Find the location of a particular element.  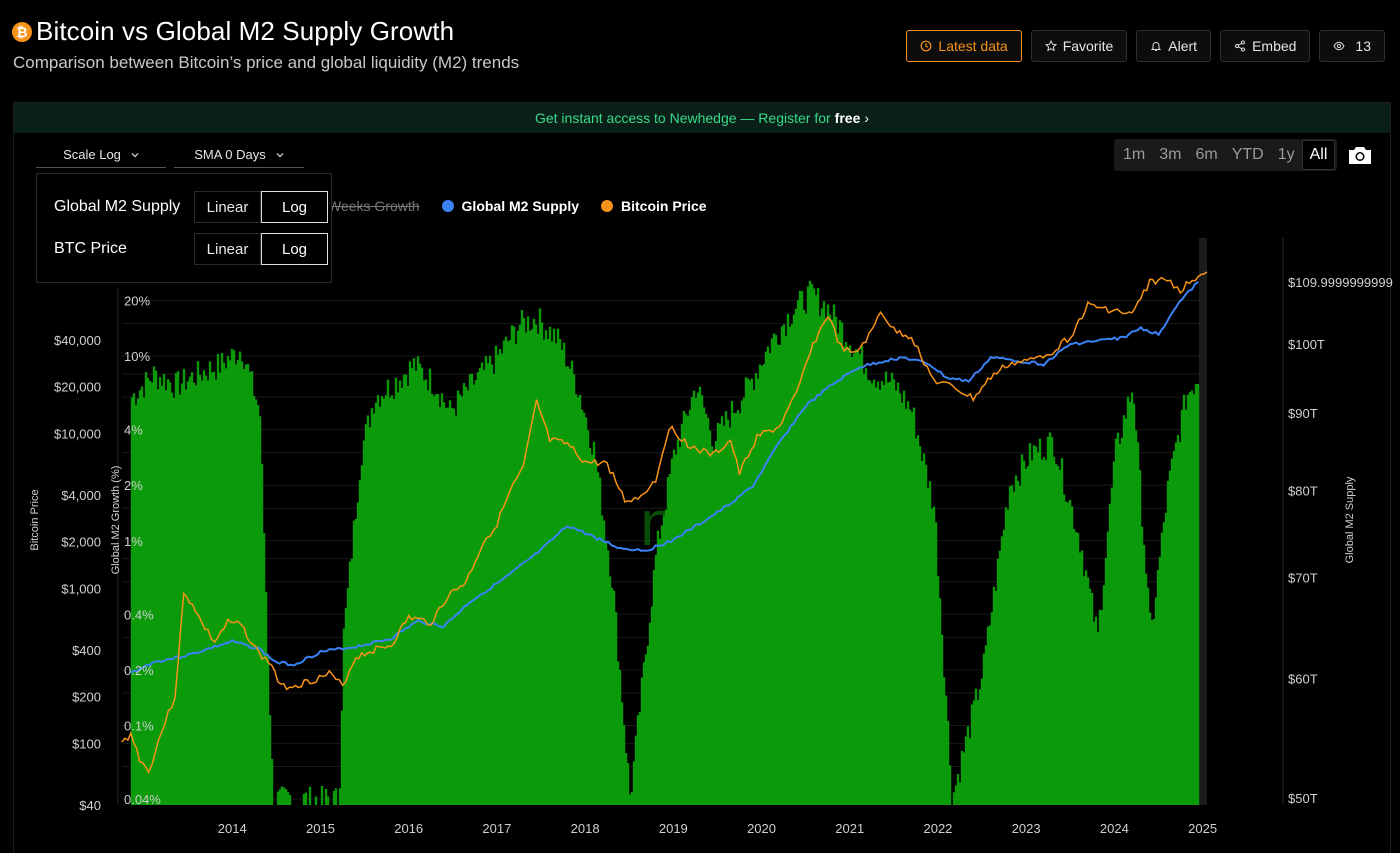

clock-icon is located at coordinates (926, 46).